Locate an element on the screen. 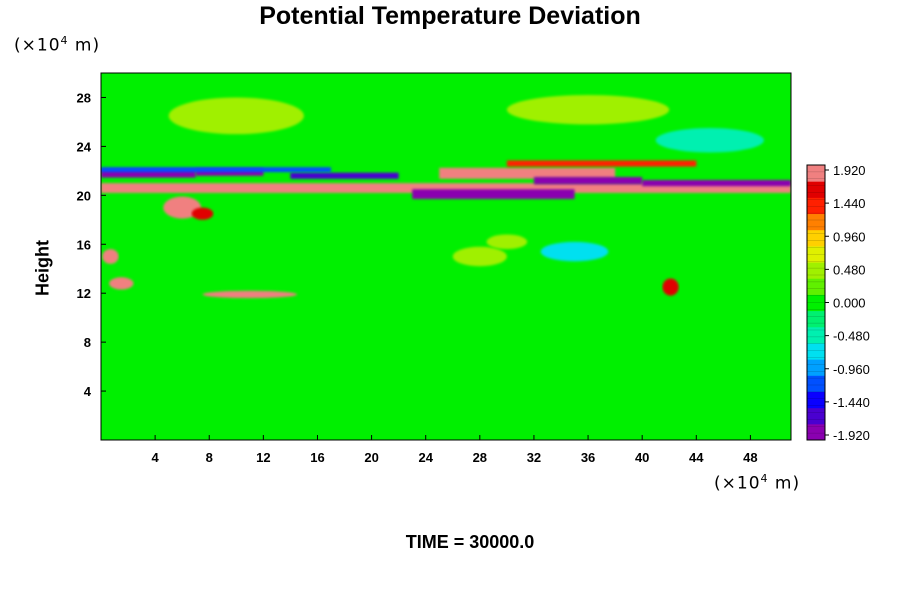 Image resolution: width=900 pixels, height=600 pixels. colorbar-tick-label: -1.920 is located at coordinates (851, 435).